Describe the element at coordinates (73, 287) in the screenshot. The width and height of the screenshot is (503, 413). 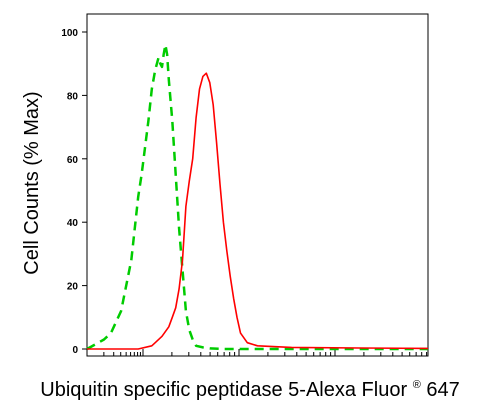
I see `y-tick-label: 20` at that location.